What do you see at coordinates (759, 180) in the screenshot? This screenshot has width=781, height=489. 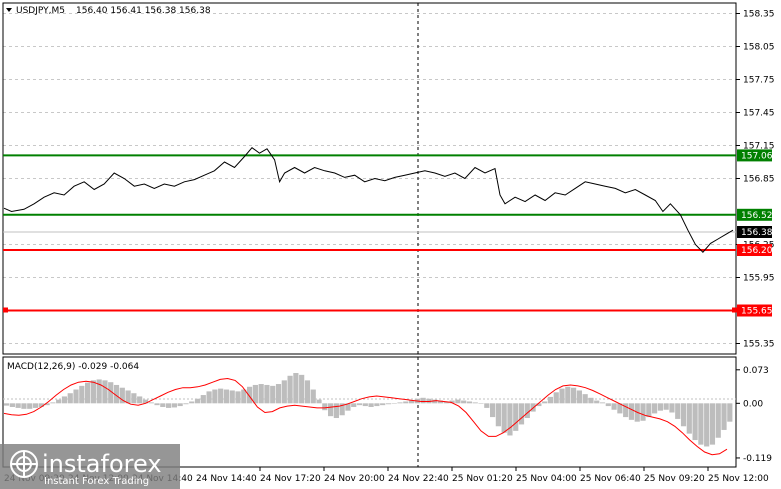 I see `price-tick-label: 156.85` at bounding box center [759, 180].